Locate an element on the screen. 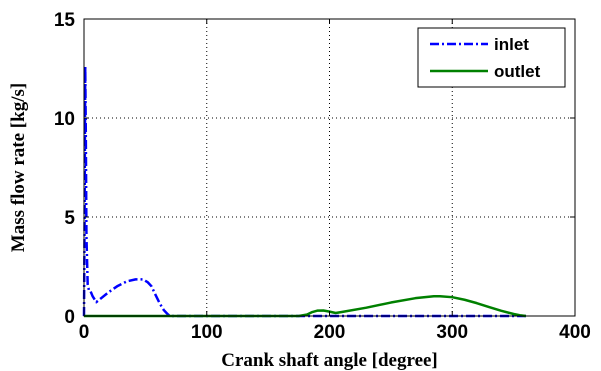  x-tick-label: 300 is located at coordinates (452, 332).